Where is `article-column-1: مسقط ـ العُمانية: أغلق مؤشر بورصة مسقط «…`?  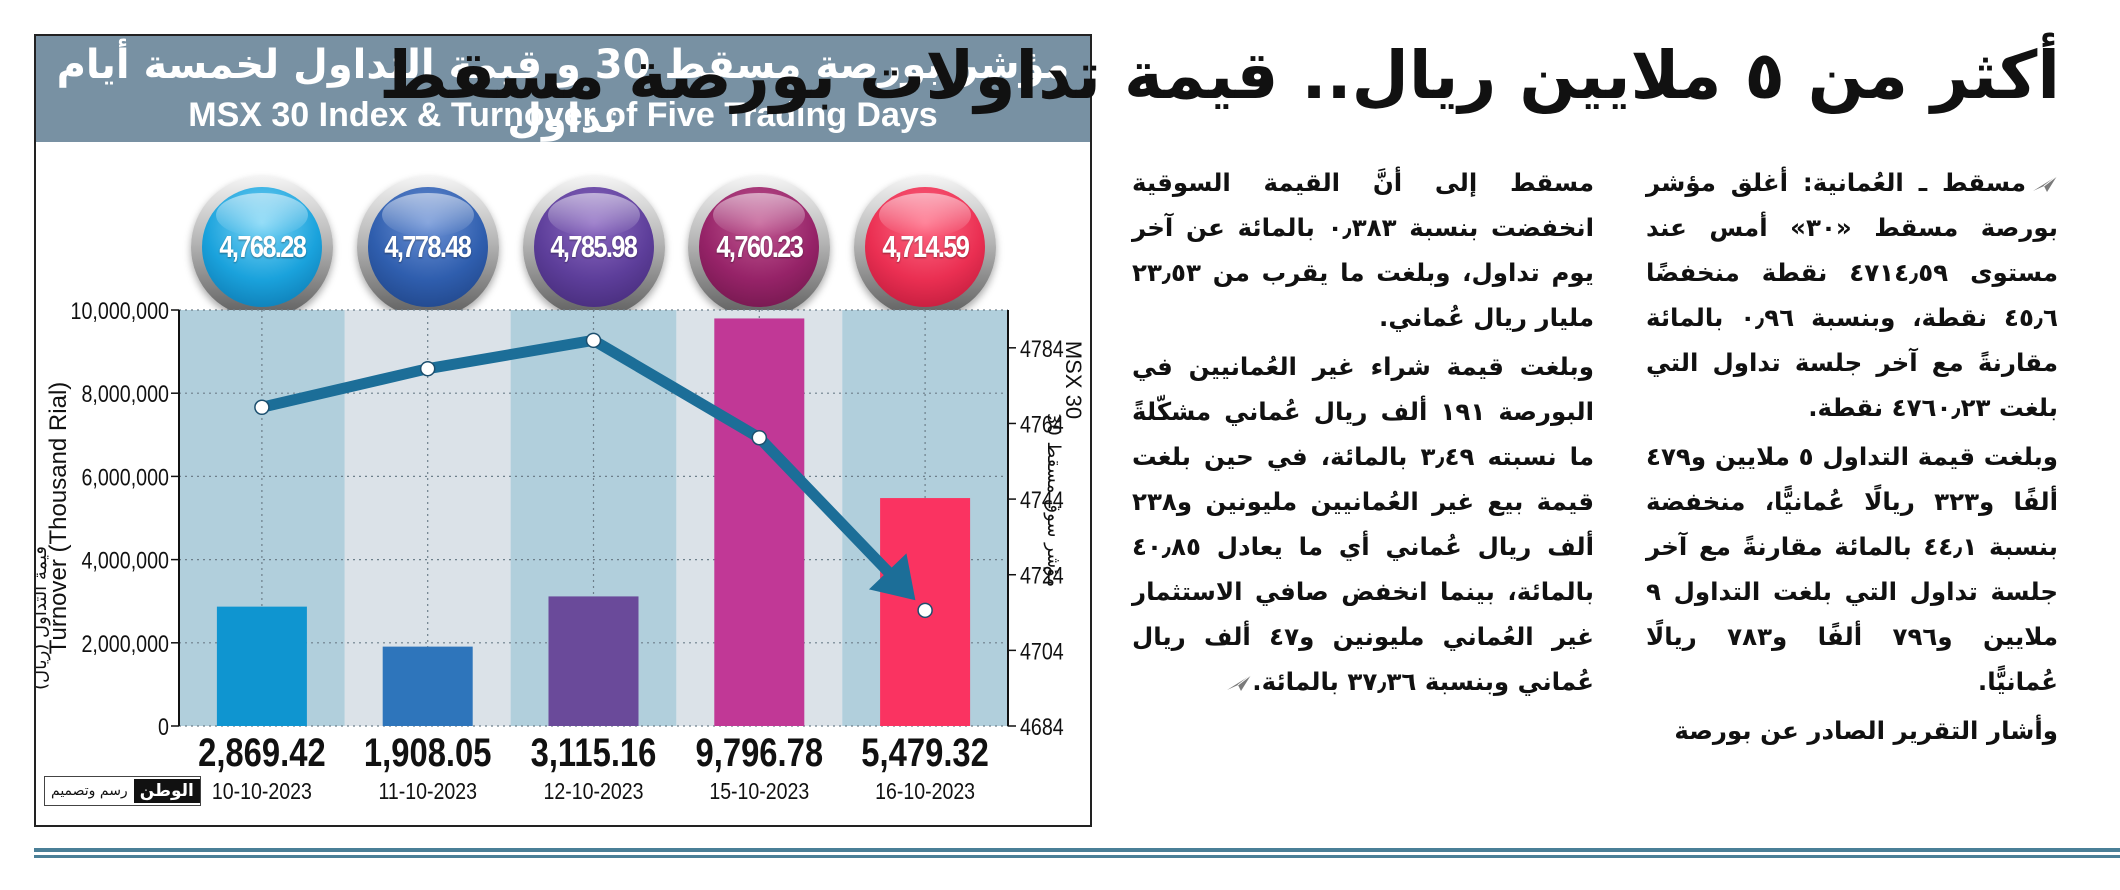
article-column-1: مسقط ـ العُمانية: أغلق مؤشر بورصة مسقط «… is located at coordinates (1852, 456).